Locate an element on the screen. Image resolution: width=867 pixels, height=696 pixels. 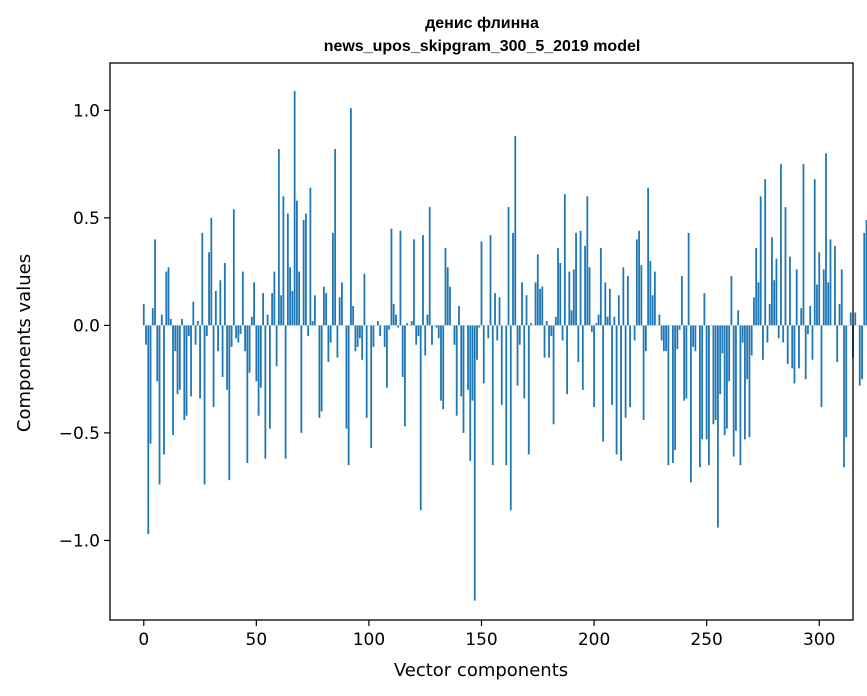
x-tick-label-0: 0 is located at coordinates (143, 640).